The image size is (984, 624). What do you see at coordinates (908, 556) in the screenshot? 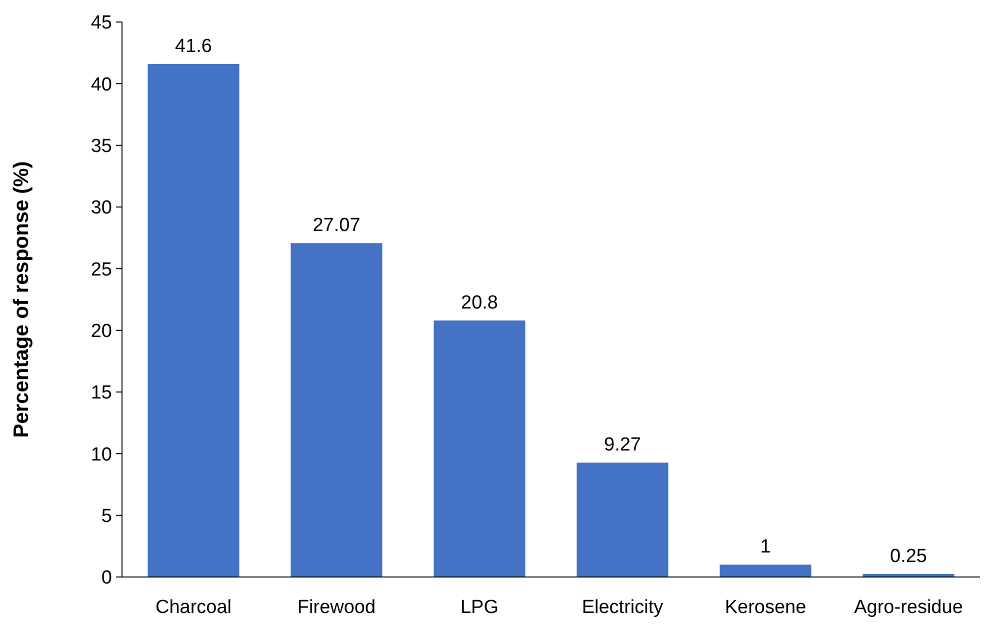
I see `data-label: 0.25` at bounding box center [908, 556].